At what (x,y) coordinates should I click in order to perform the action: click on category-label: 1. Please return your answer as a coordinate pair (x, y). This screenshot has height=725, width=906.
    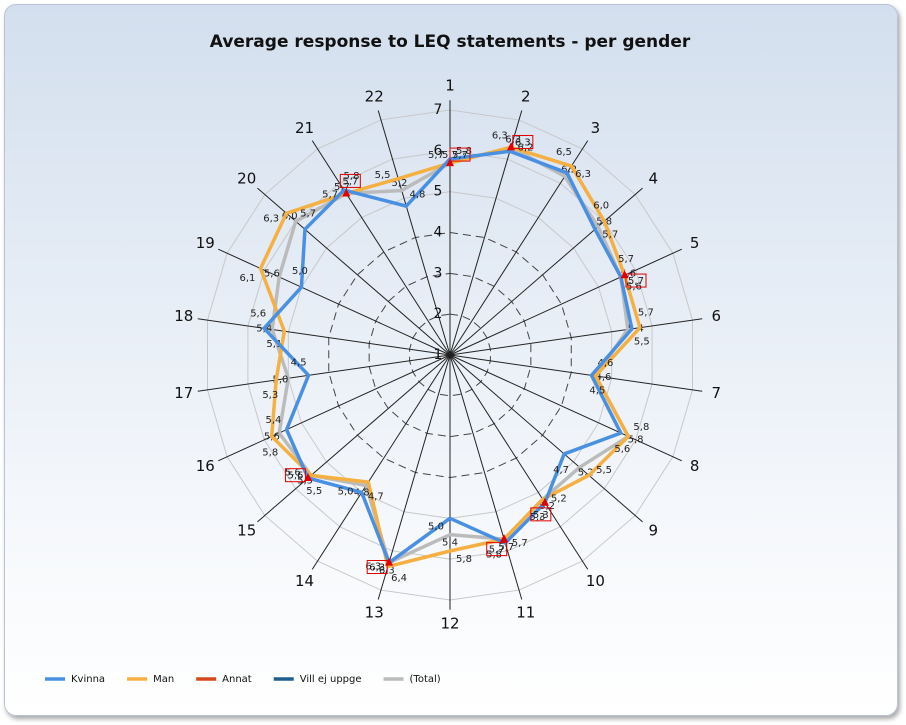
    Looking at the image, I should click on (450, 86).